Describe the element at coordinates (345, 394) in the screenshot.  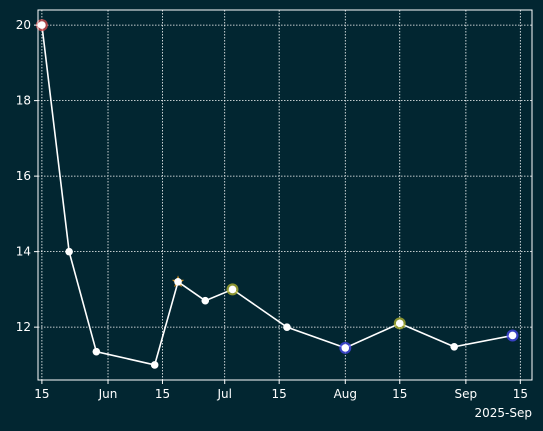
I see `x-tick-label: Aug` at that location.